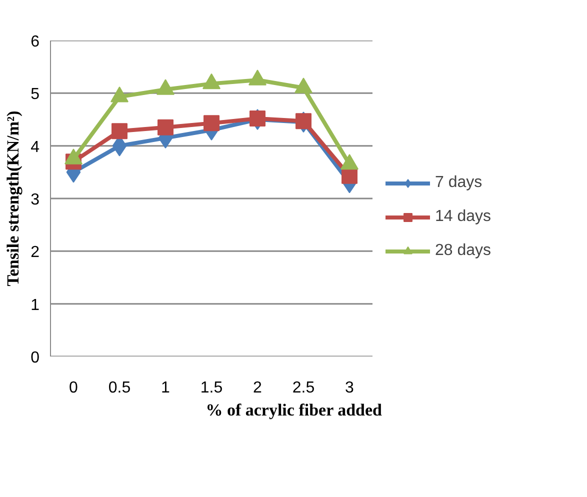  Describe the element at coordinates (294, 410) in the screenshot. I see `x-axis-title: % of acrylic fiber added` at that location.